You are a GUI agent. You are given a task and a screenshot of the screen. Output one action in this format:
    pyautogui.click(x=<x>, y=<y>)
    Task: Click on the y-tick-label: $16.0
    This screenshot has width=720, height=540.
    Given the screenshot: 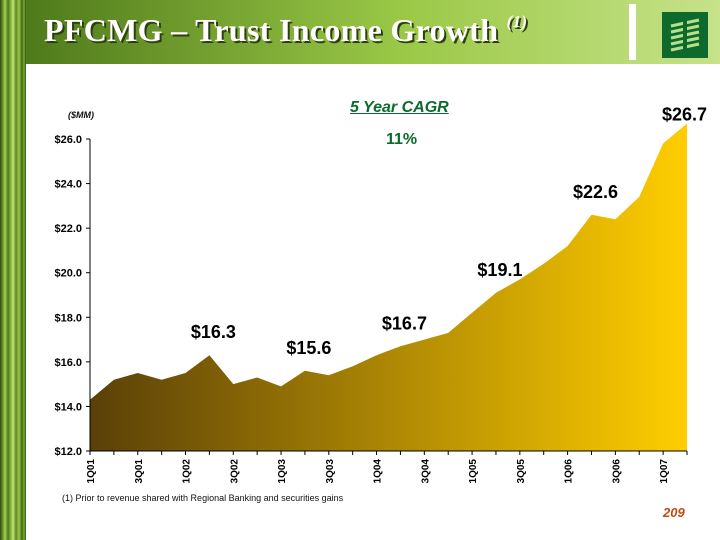 What is the action you would take?
    pyautogui.click(x=68, y=363)
    